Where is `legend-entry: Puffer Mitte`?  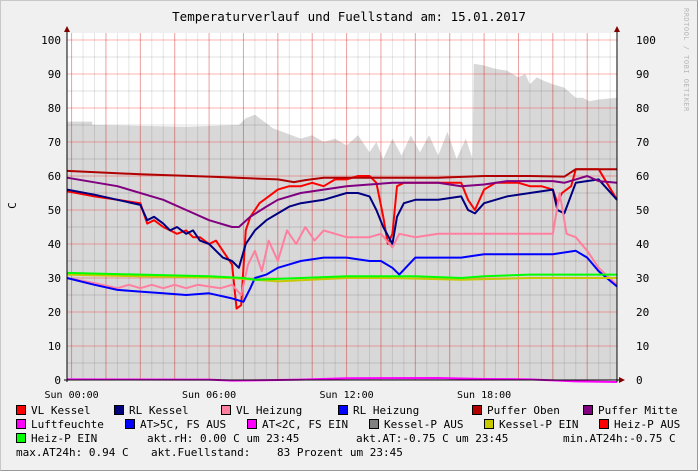
legend-entry: Puffer Mitte is located at coordinates (630, 411).